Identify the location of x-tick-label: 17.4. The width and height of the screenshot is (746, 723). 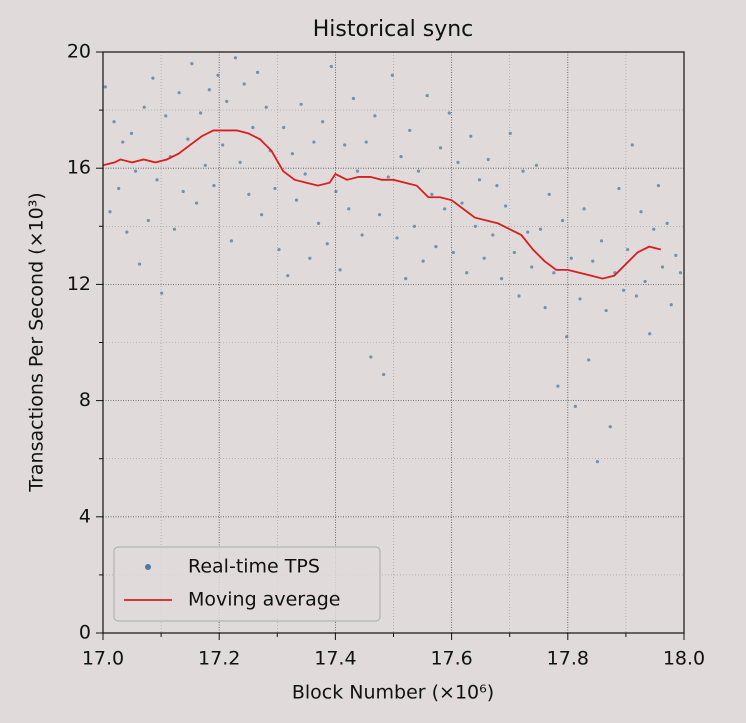
(335, 659).